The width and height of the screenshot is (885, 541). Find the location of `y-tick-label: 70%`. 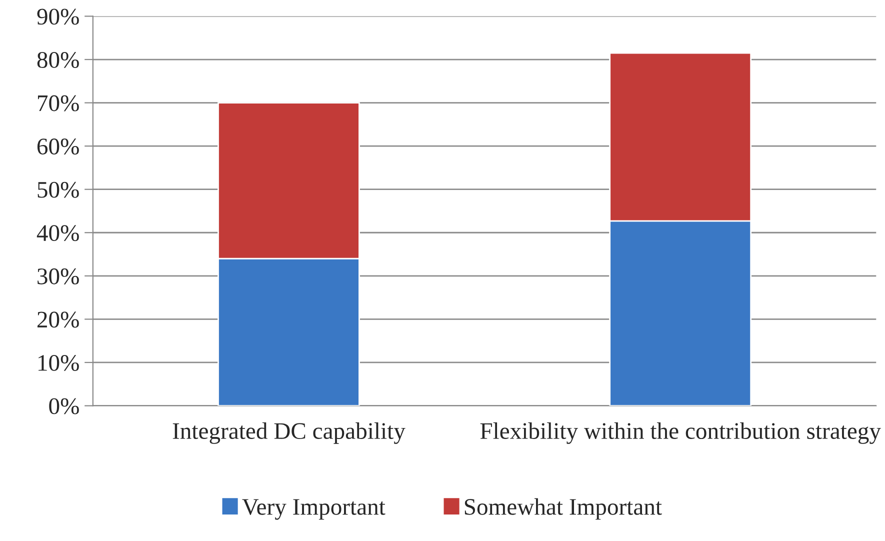

y-tick-label: 70% is located at coordinates (58, 103).